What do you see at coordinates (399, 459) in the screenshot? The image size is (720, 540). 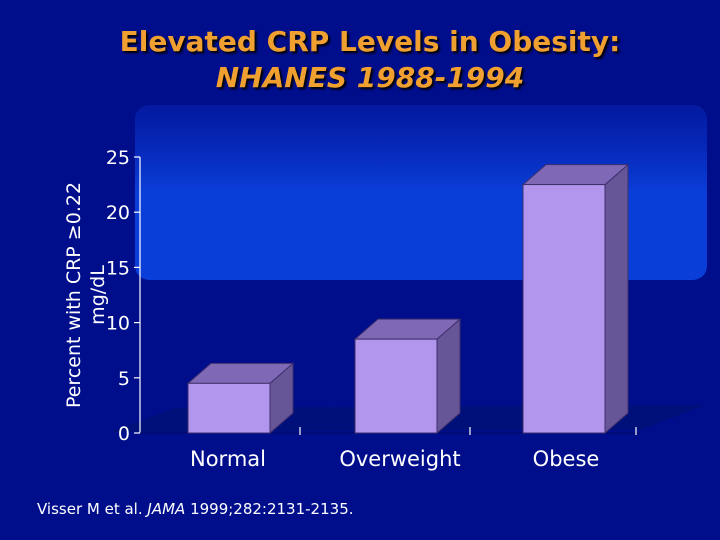 I see `x-tick-label: Overweight` at bounding box center [399, 459].